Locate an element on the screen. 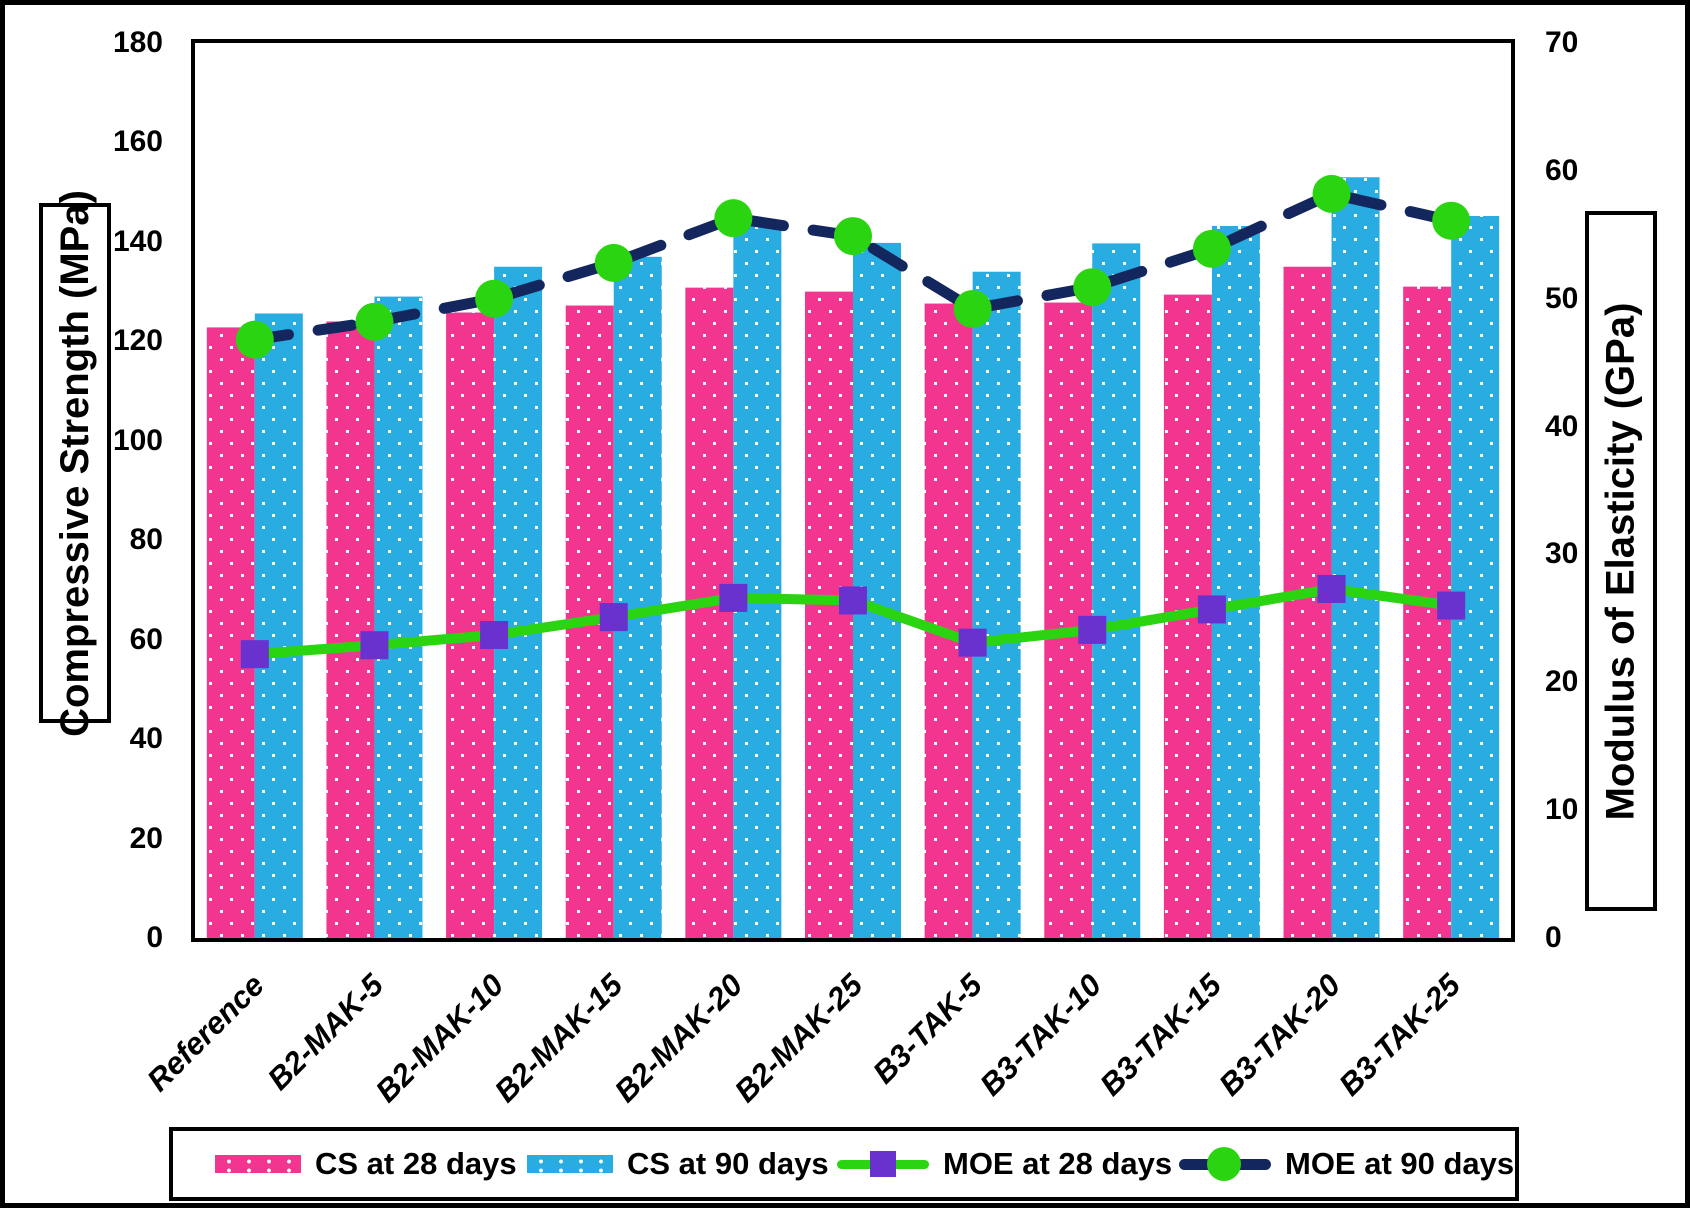 This screenshot has width=1690, height=1208. left-tick-0: 0 is located at coordinates (154, 937).